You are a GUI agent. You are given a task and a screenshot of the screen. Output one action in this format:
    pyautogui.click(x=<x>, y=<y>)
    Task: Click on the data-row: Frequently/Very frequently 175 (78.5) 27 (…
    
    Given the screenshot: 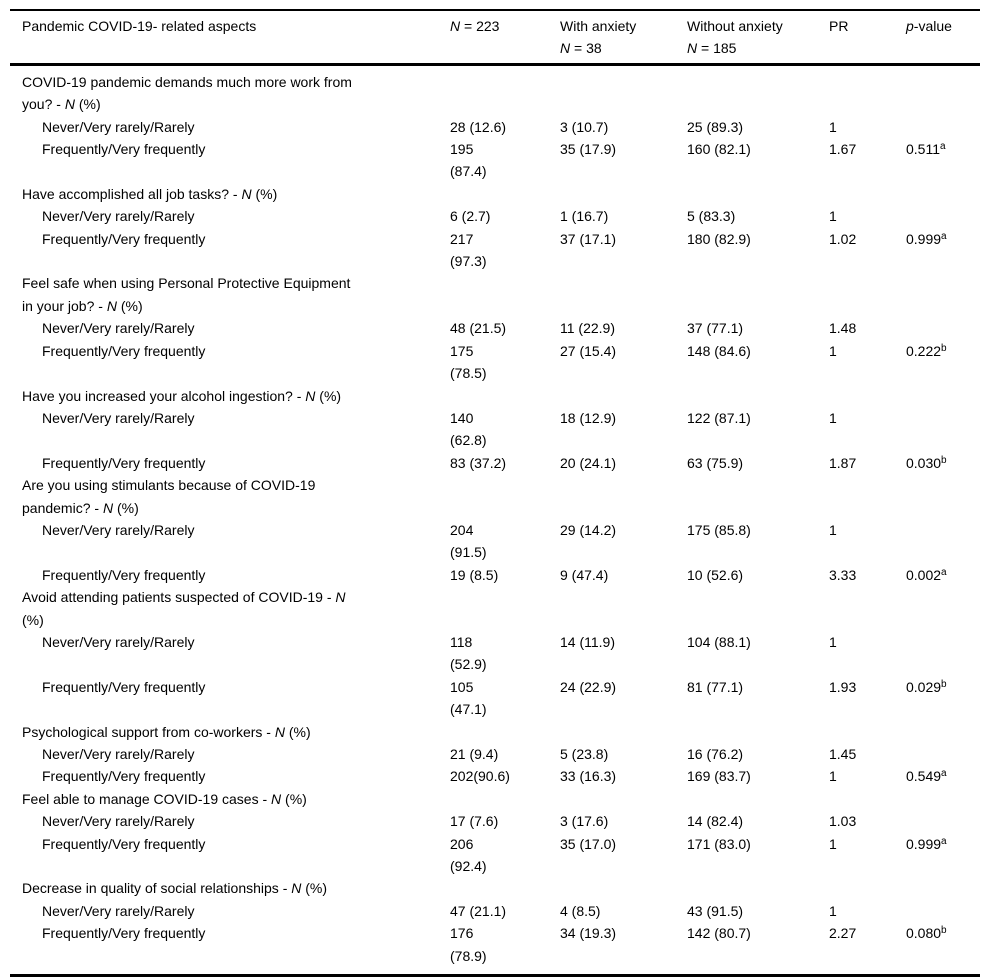 What is the action you would take?
    pyautogui.click(x=495, y=362)
    